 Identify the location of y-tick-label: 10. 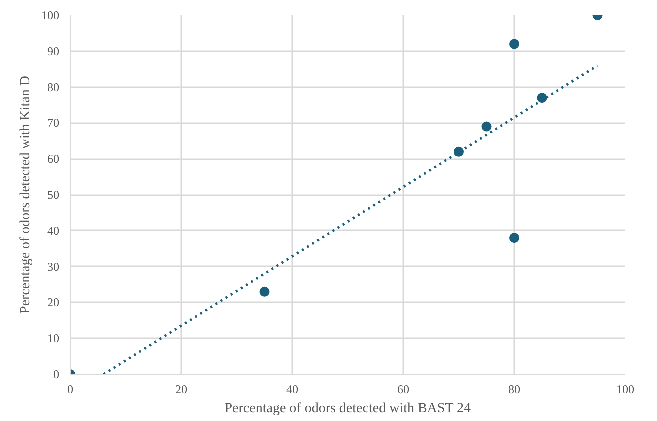
(54, 339).